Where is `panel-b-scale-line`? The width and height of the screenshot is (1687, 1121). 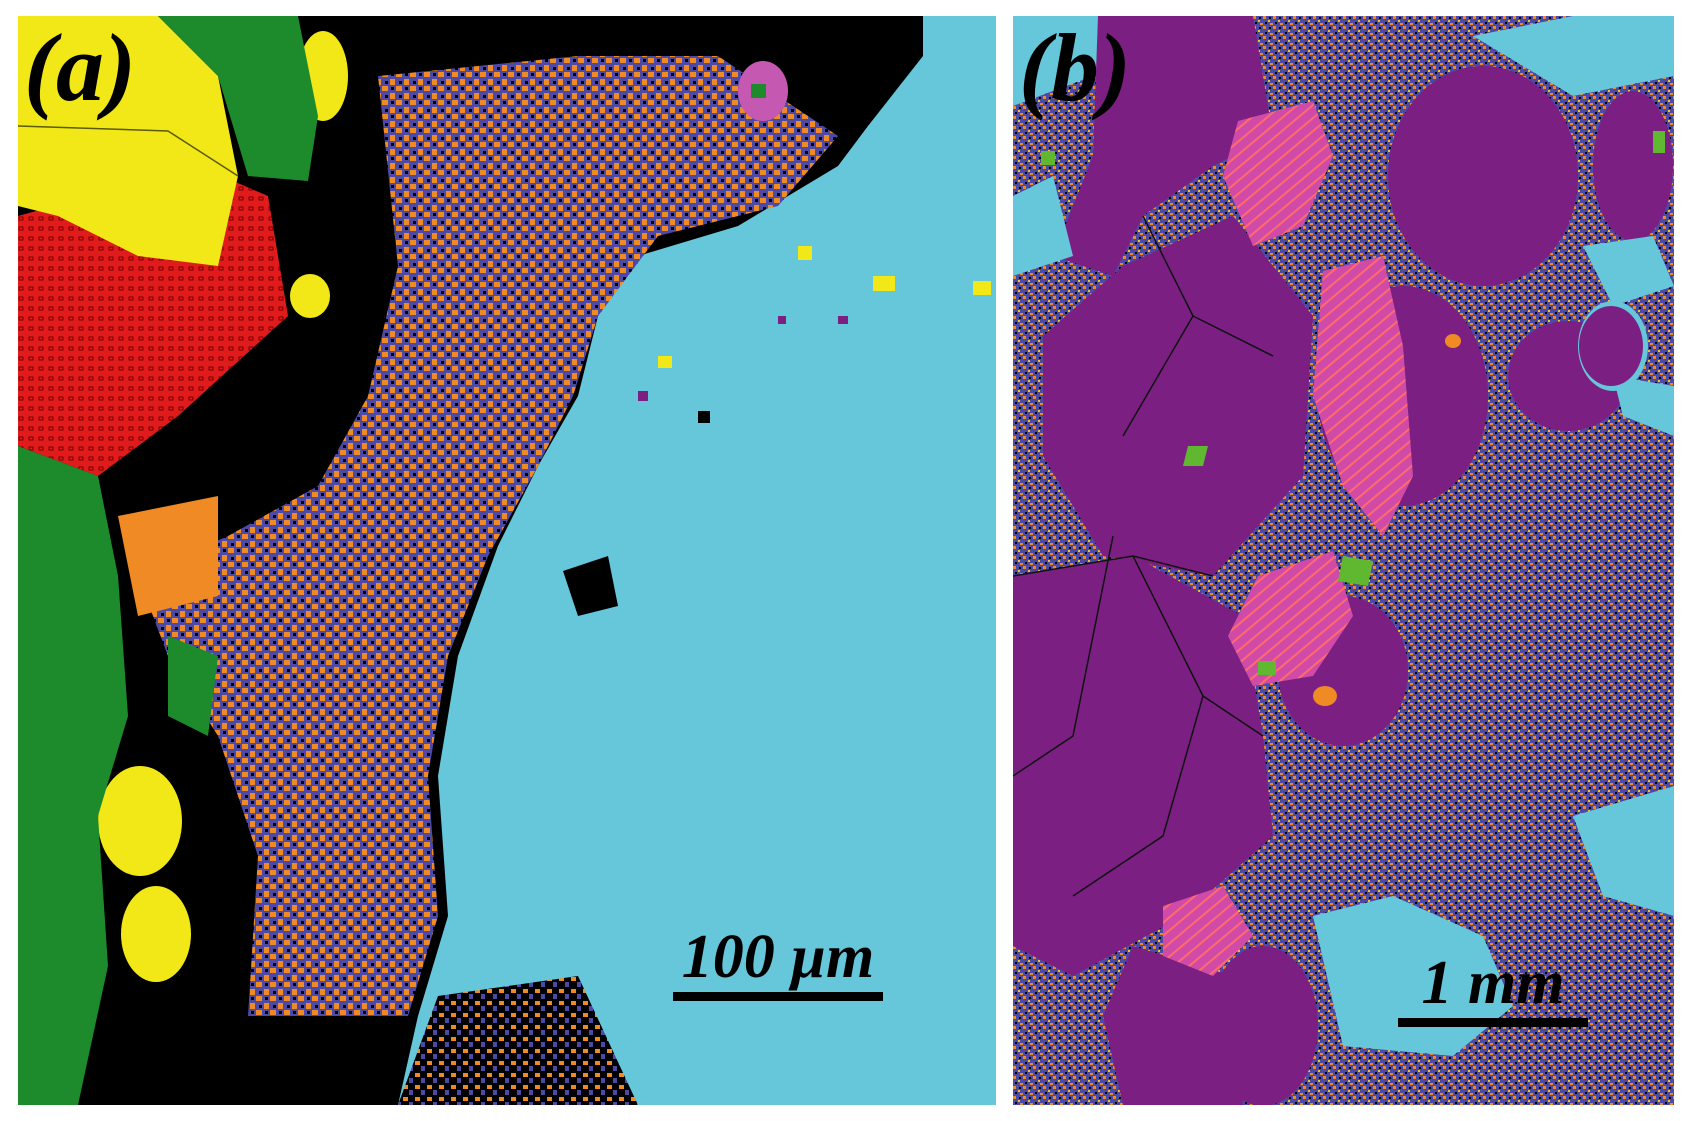
panel-b-scale-line is located at coordinates (1493, 1022).